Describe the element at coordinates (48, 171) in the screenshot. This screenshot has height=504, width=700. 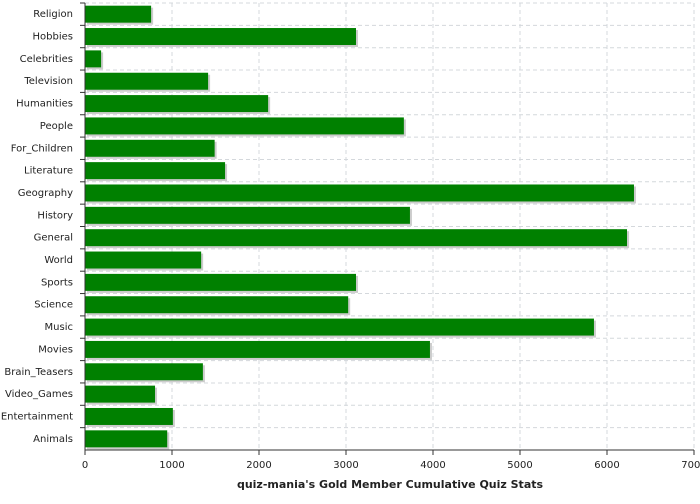
I see `y-tick-label: Literature` at that location.